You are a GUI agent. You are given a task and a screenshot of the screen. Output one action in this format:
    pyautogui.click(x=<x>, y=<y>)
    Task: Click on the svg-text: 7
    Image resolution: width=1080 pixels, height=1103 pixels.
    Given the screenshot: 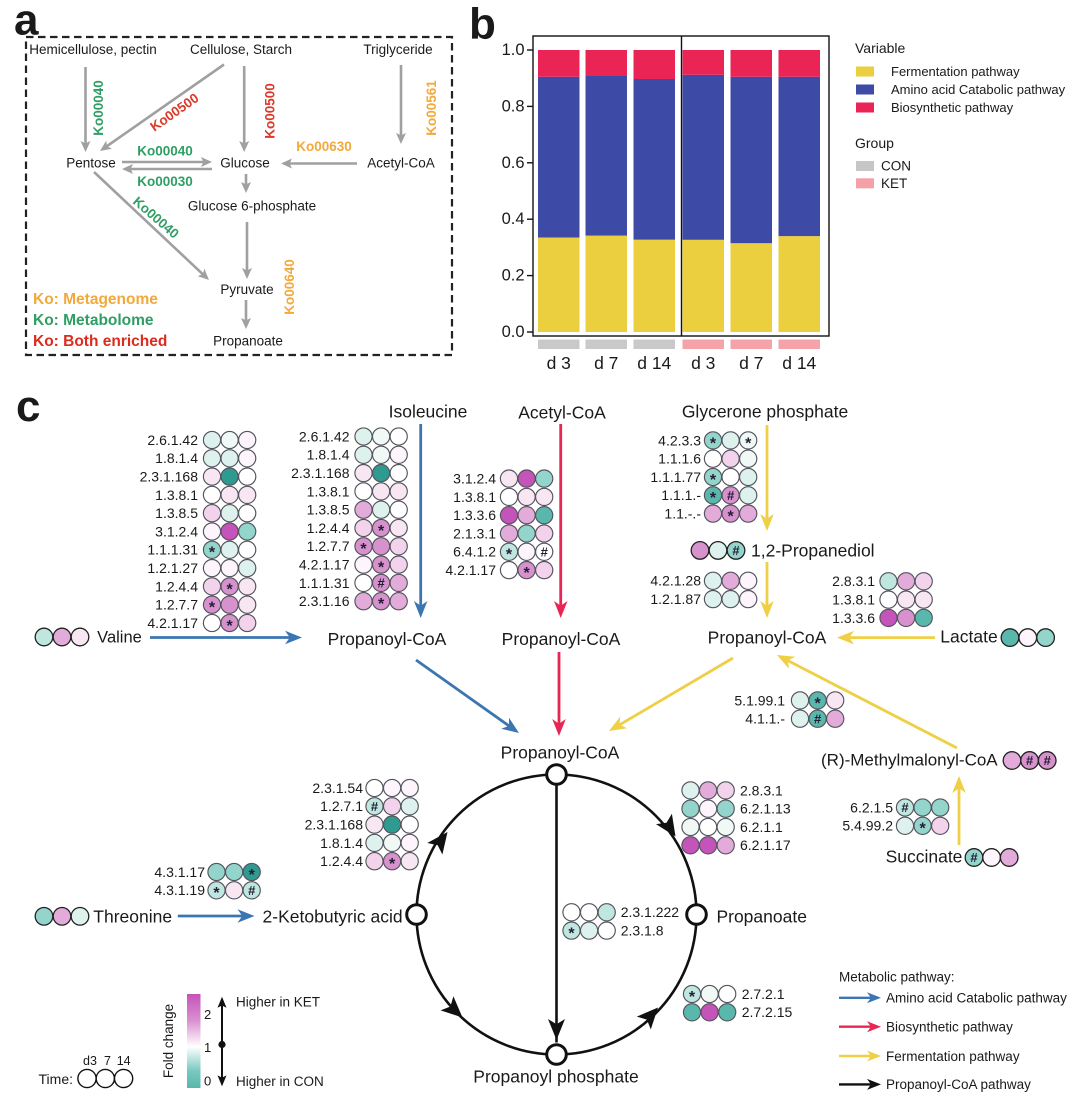 What is the action you would take?
    pyautogui.click(x=107, y=1061)
    